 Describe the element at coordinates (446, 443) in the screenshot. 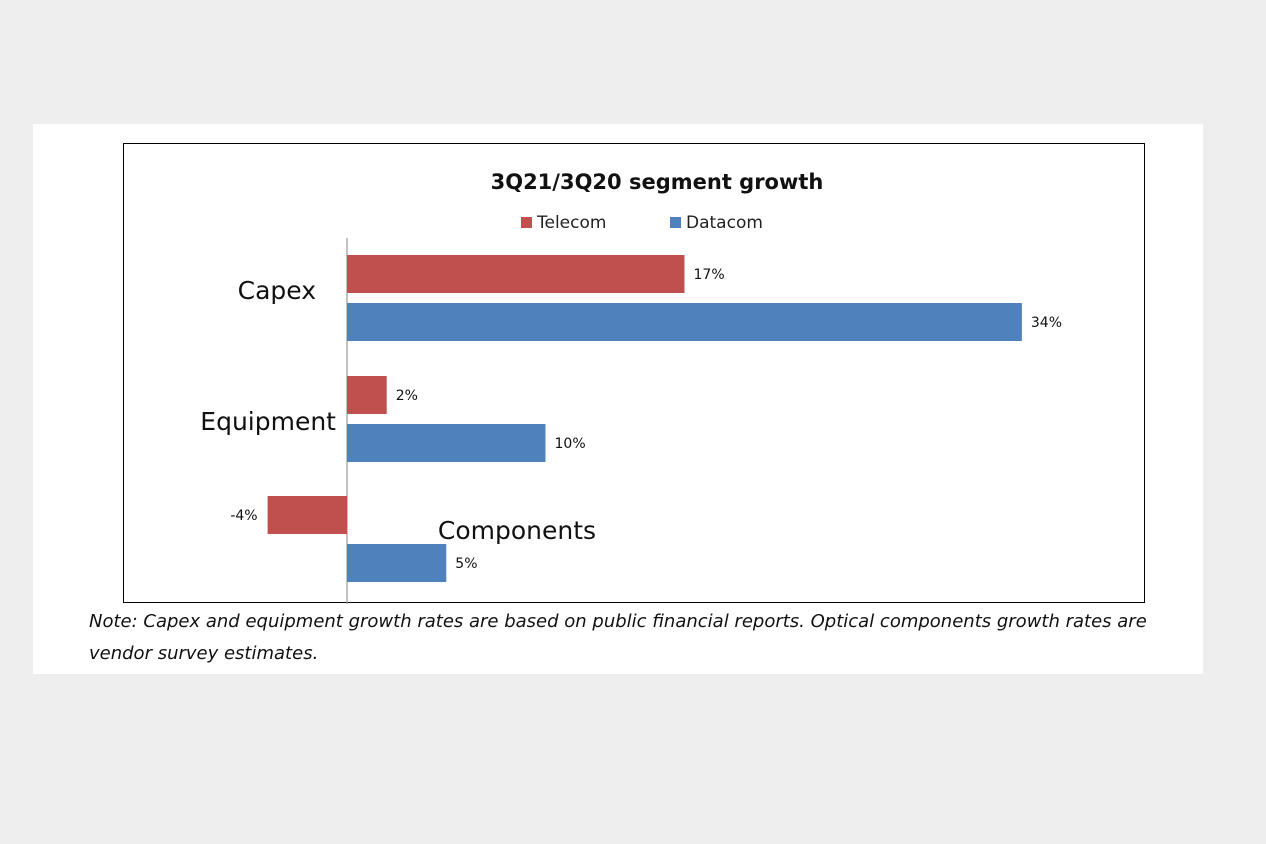

I see `bar-datacom-equipment` at that location.